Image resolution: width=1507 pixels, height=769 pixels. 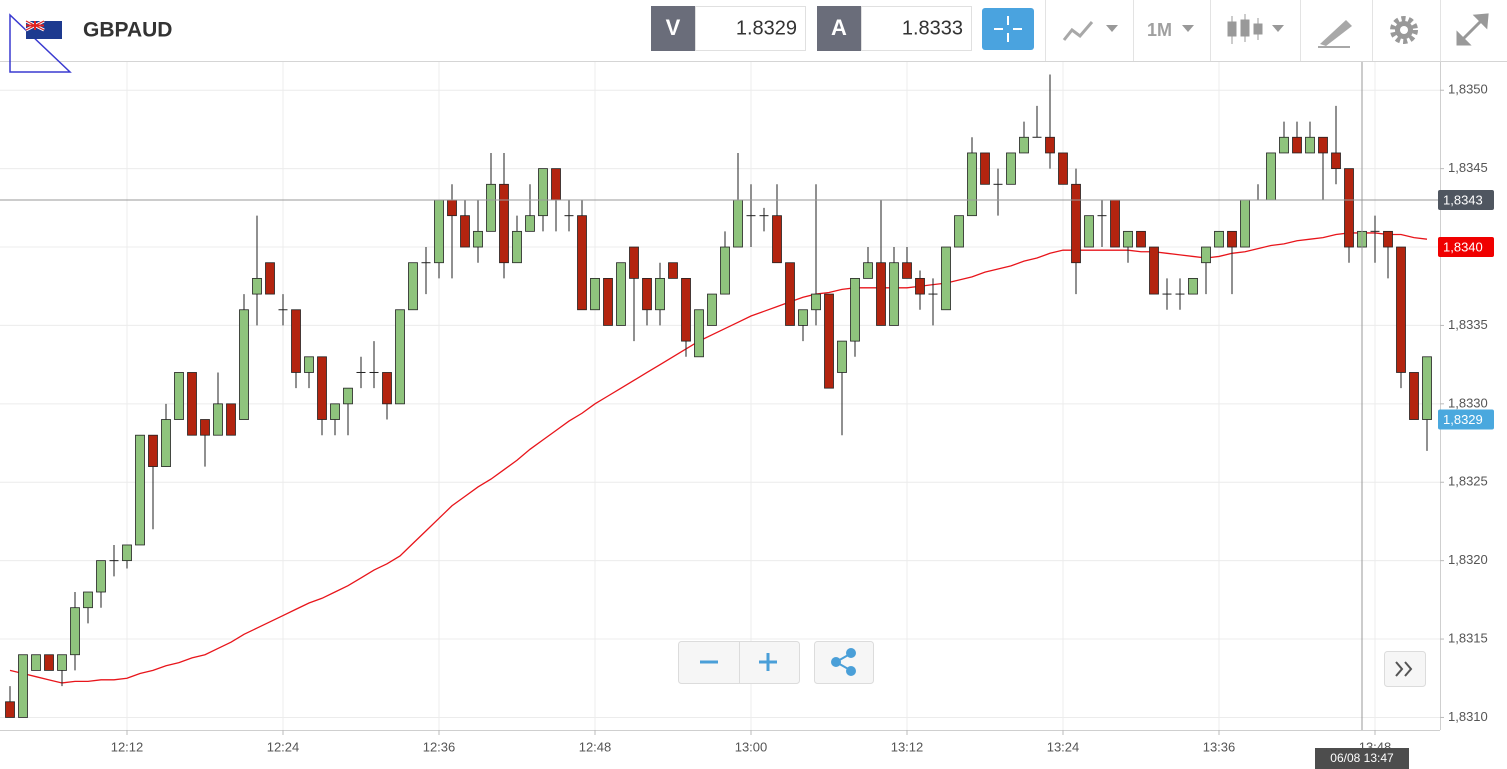 I want to click on header: GBPAUD V 1.8329 A 1.8333 1M, so click(x=753, y=36).